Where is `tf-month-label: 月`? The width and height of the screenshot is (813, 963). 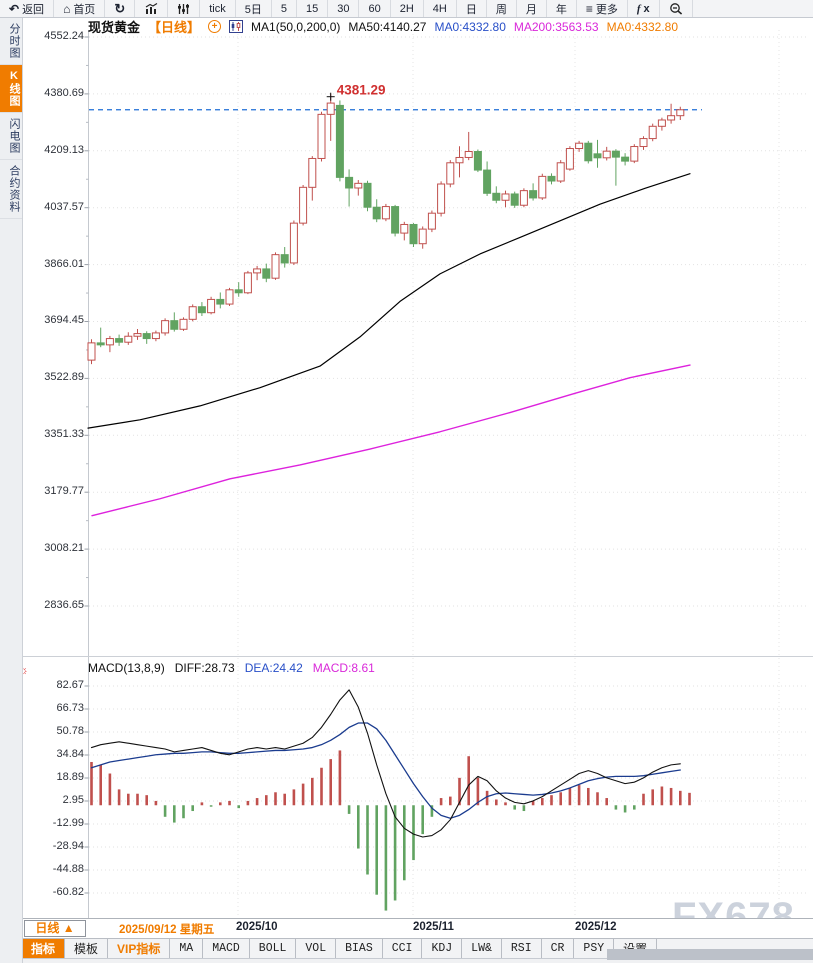 tf-month-label: 月 is located at coordinates (531, 9).